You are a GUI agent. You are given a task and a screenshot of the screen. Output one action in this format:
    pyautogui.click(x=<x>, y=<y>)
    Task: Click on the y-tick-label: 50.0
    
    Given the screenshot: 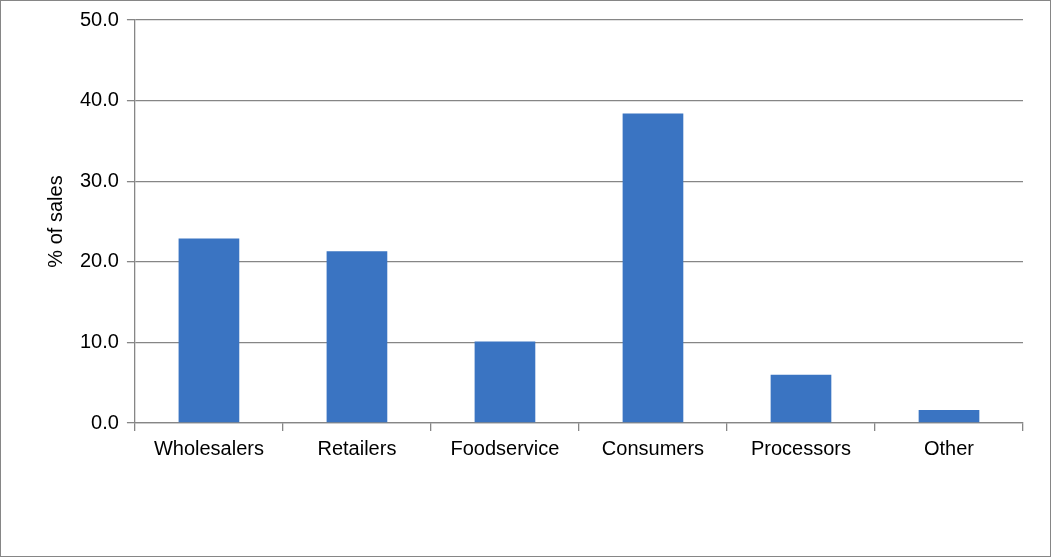 What is the action you would take?
    pyautogui.click(x=99, y=18)
    